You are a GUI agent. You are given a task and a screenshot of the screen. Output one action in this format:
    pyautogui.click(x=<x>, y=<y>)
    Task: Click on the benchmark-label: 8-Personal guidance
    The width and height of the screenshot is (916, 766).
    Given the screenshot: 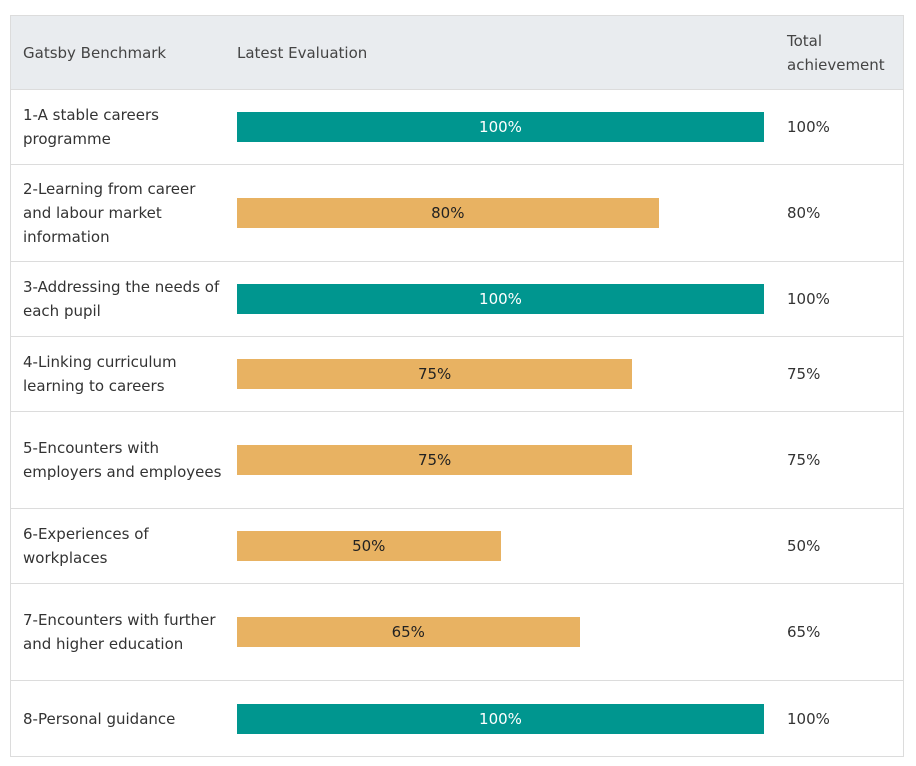 What is the action you would take?
    pyautogui.click(x=99, y=718)
    